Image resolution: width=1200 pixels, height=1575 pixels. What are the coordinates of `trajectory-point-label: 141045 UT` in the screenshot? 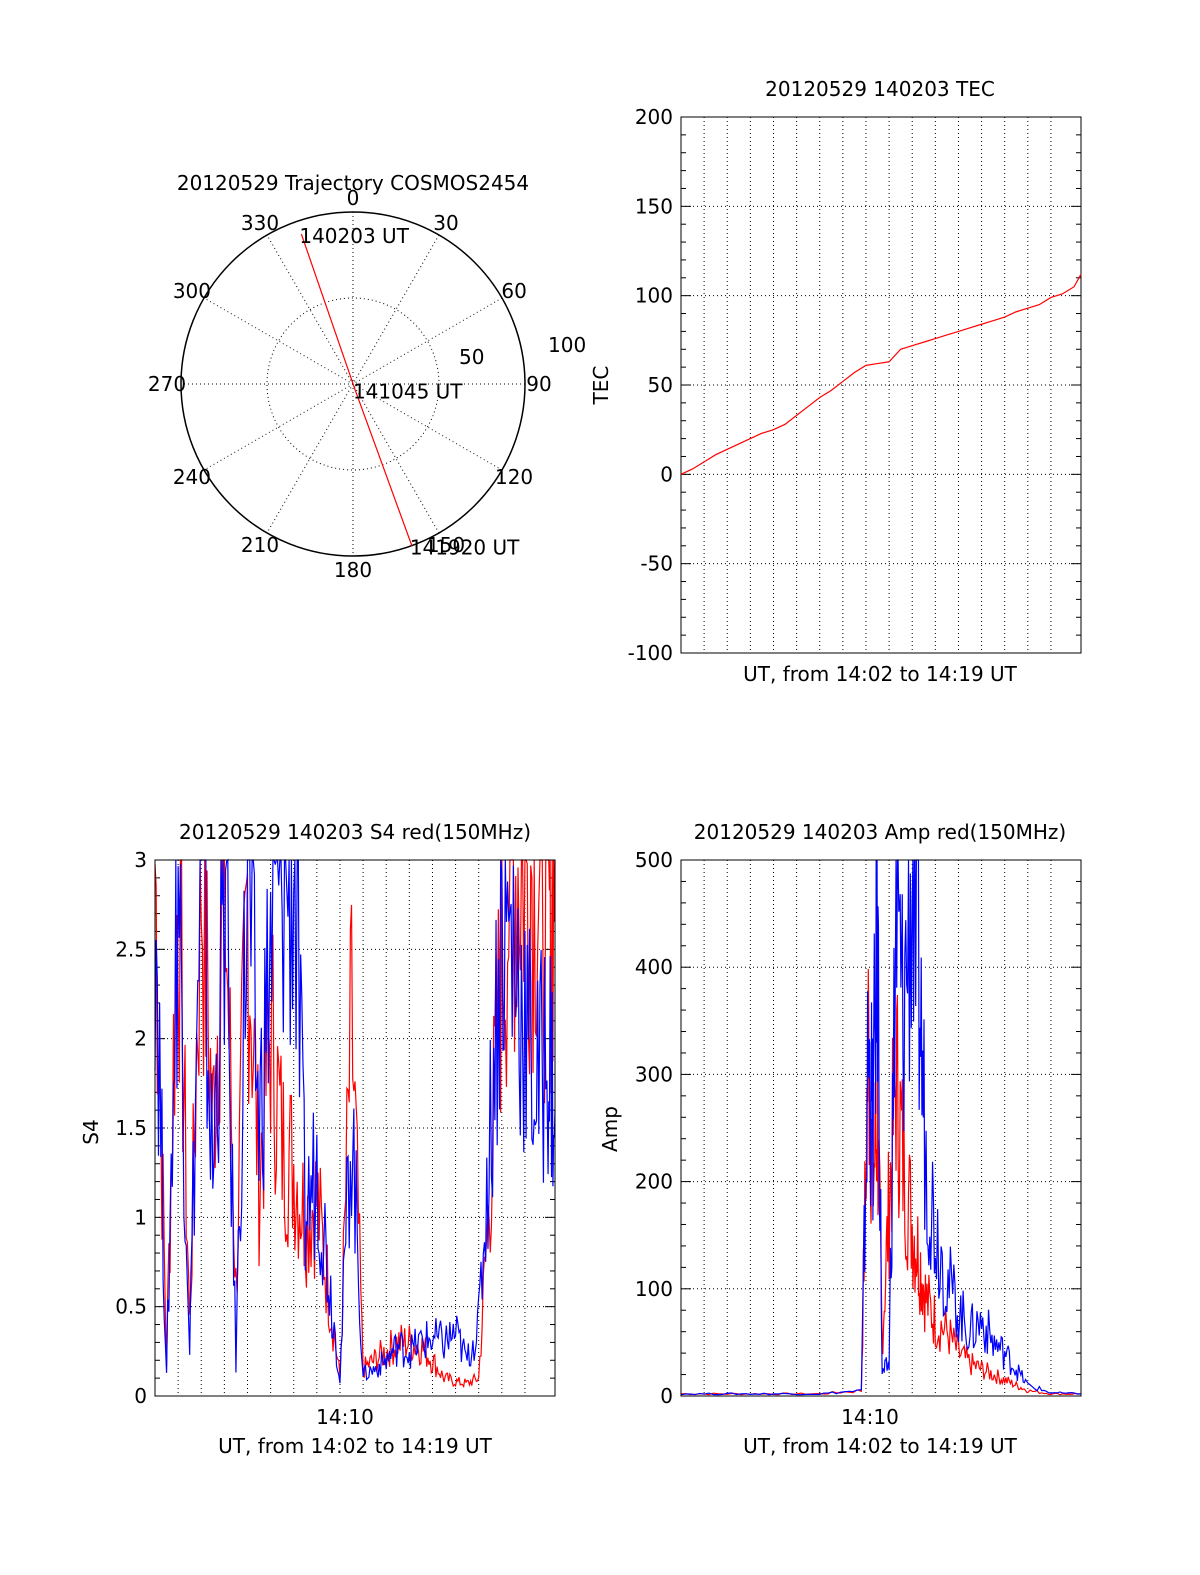 It's located at (408, 391).